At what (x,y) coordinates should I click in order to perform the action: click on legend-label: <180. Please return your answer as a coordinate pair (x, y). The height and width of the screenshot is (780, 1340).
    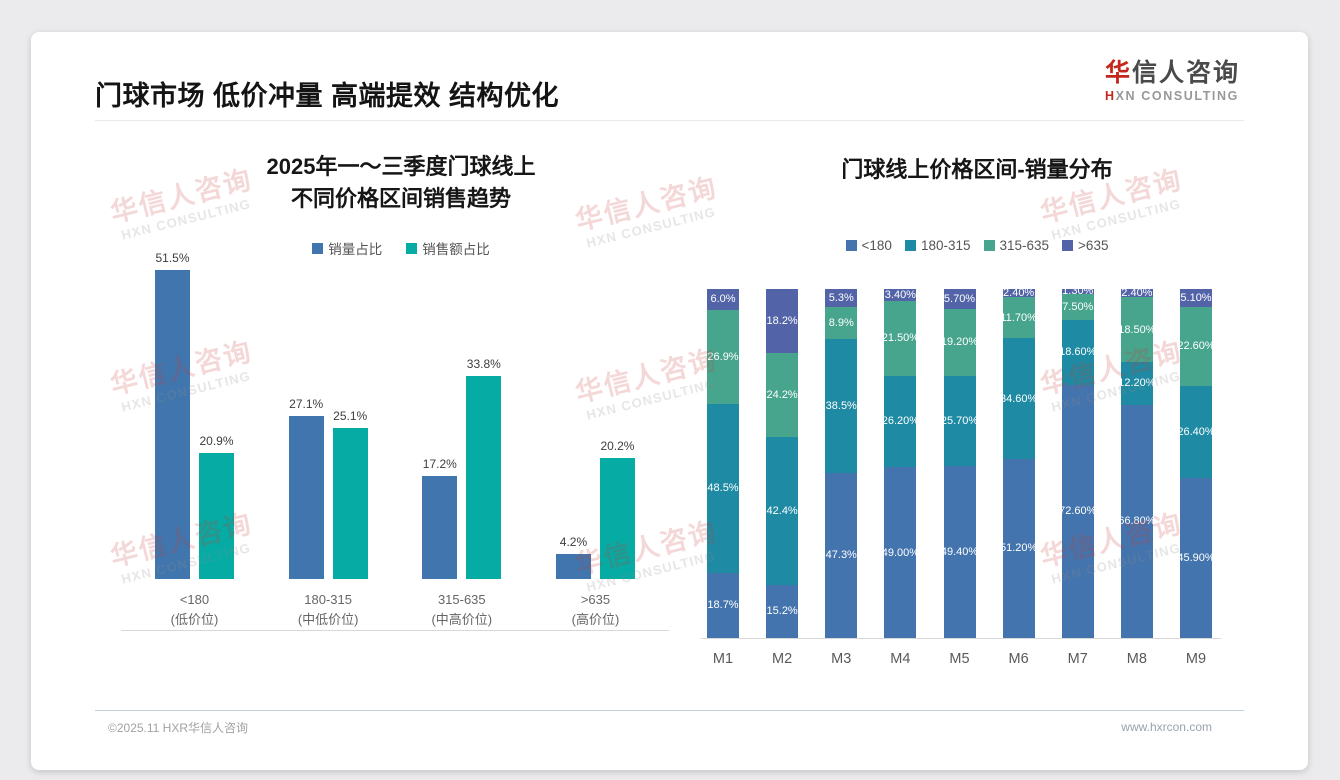
    Looking at the image, I should click on (876, 245).